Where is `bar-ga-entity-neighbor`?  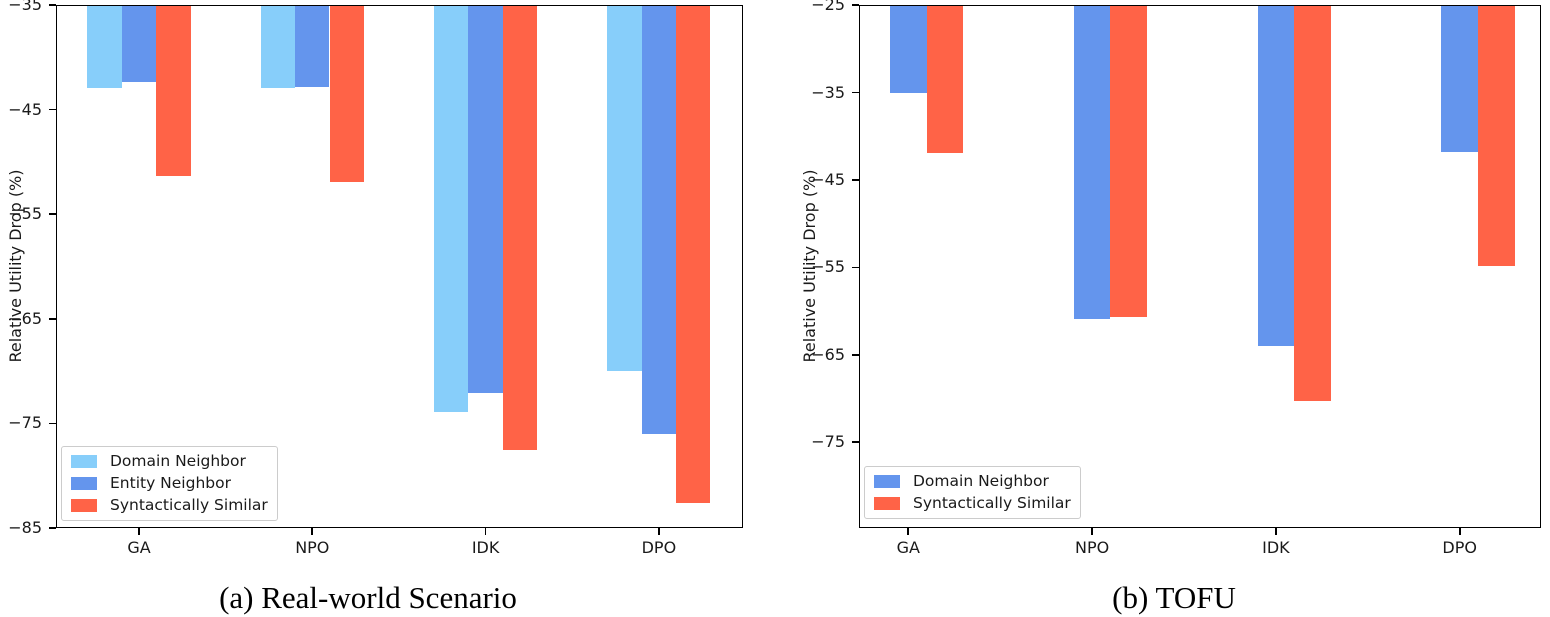
bar-ga-entity-neighbor is located at coordinates (139, 44).